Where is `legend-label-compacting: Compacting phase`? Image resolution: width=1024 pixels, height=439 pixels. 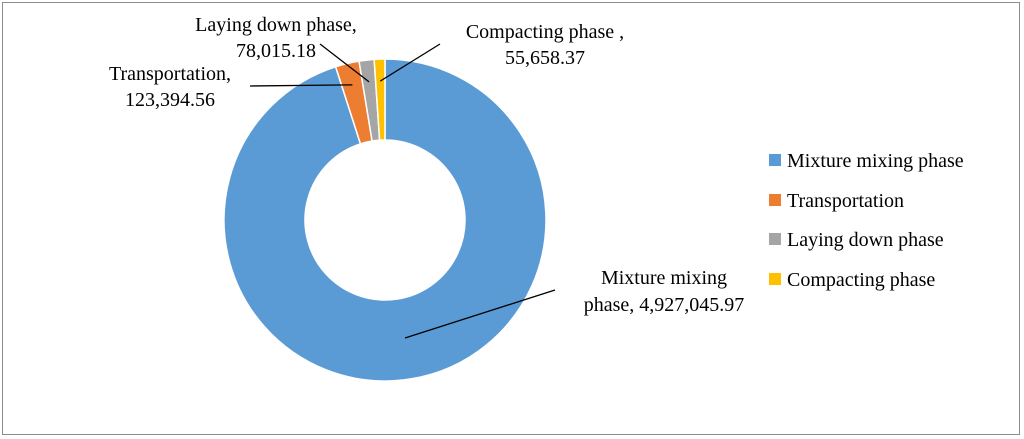 legend-label-compacting: Compacting phase is located at coordinates (861, 280).